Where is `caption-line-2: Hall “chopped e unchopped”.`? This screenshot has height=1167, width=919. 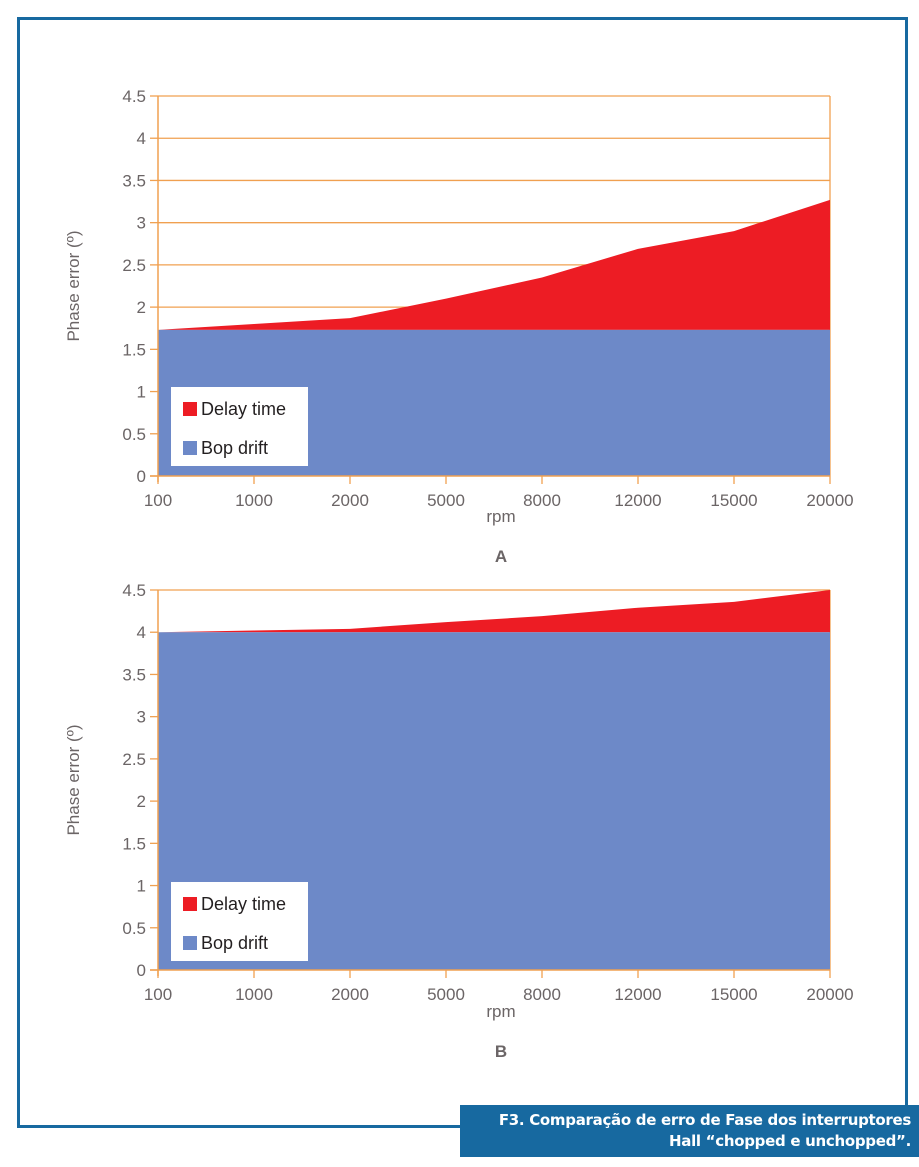 caption-line-2: Hall “chopped e unchopped”. is located at coordinates (790, 1141).